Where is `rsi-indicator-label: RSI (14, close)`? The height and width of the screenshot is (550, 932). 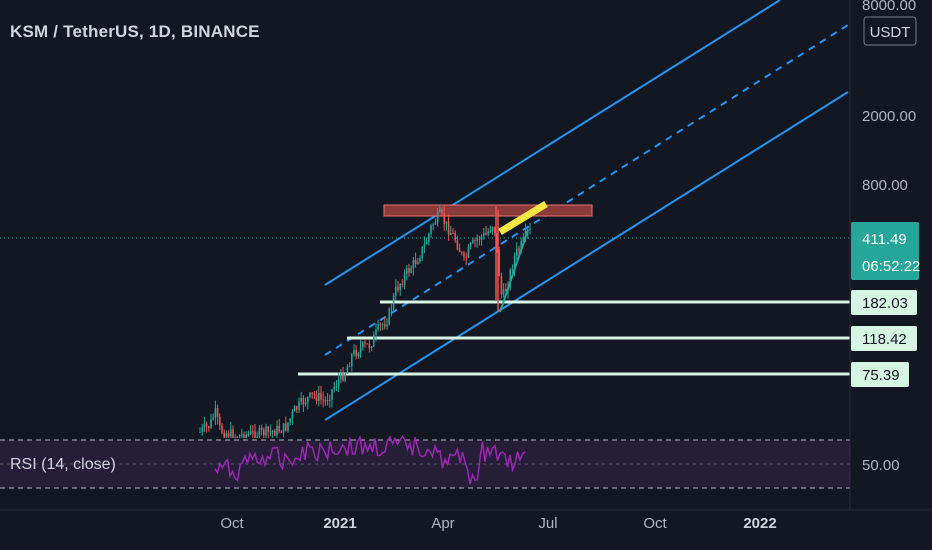
rsi-indicator-label: RSI (14, close) is located at coordinates (63, 464).